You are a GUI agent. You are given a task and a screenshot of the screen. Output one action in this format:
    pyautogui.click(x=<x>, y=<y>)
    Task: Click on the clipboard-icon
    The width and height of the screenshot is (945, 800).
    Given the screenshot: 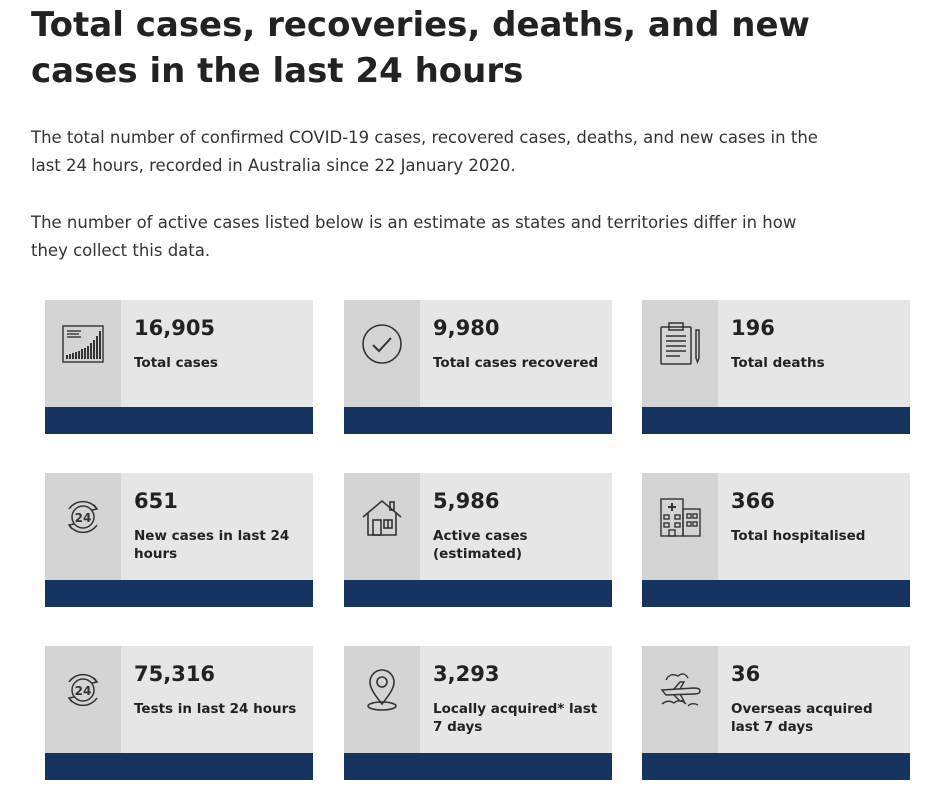 What is the action you would take?
    pyautogui.click(x=680, y=343)
    